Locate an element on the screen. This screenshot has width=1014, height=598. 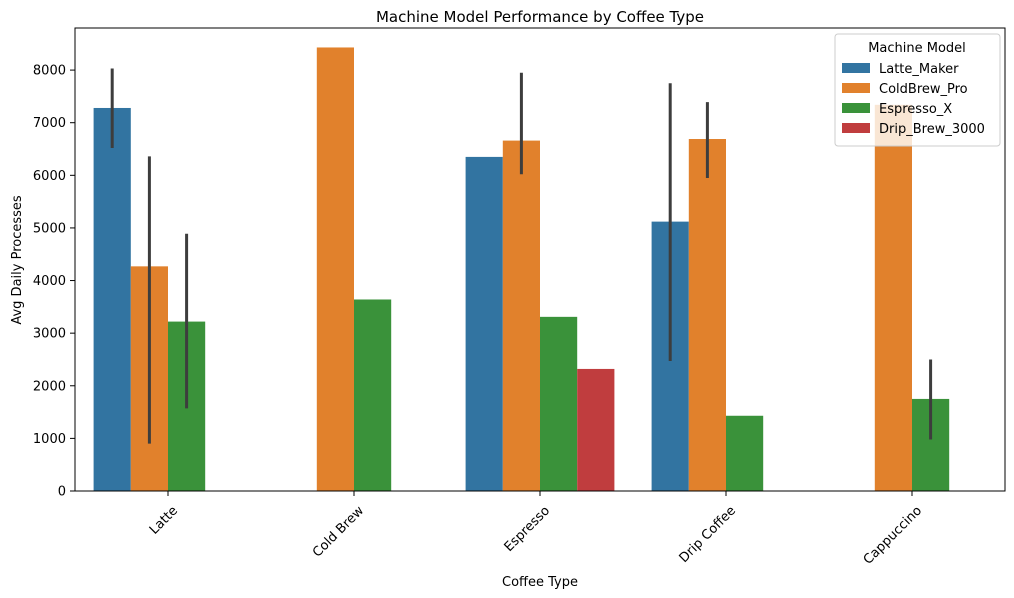
y-tick-label: 5000 is located at coordinates (49, 228).